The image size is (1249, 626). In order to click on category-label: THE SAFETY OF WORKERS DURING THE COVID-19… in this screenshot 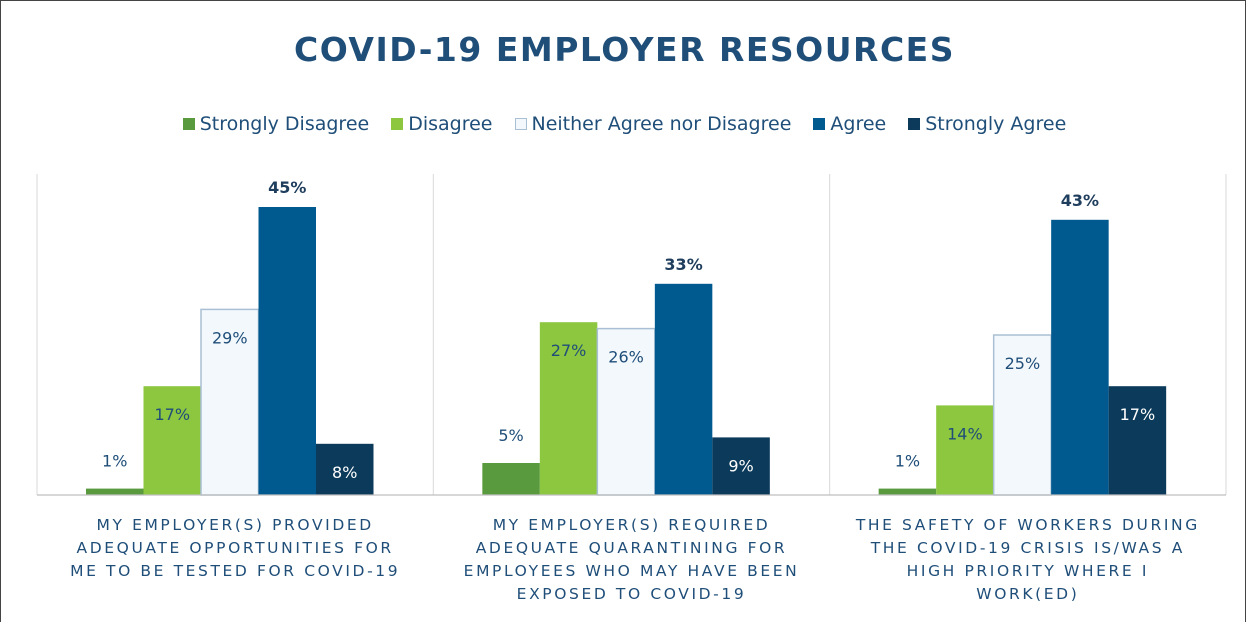, I will do `click(1028, 560)`.